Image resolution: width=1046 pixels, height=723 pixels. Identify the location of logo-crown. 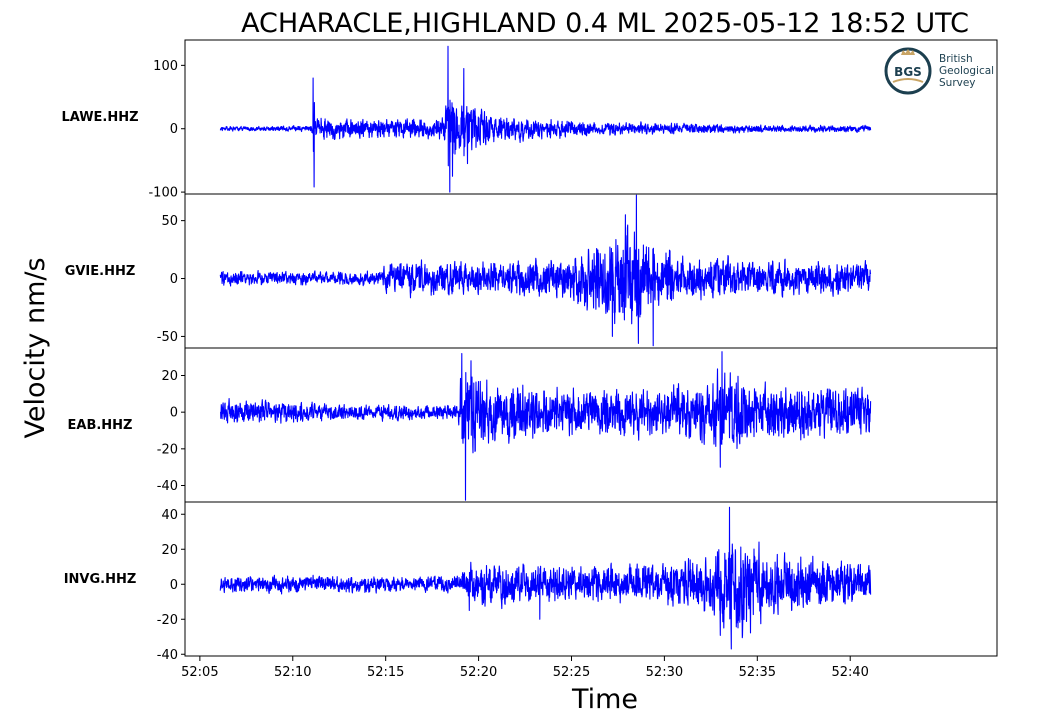
(908, 52).